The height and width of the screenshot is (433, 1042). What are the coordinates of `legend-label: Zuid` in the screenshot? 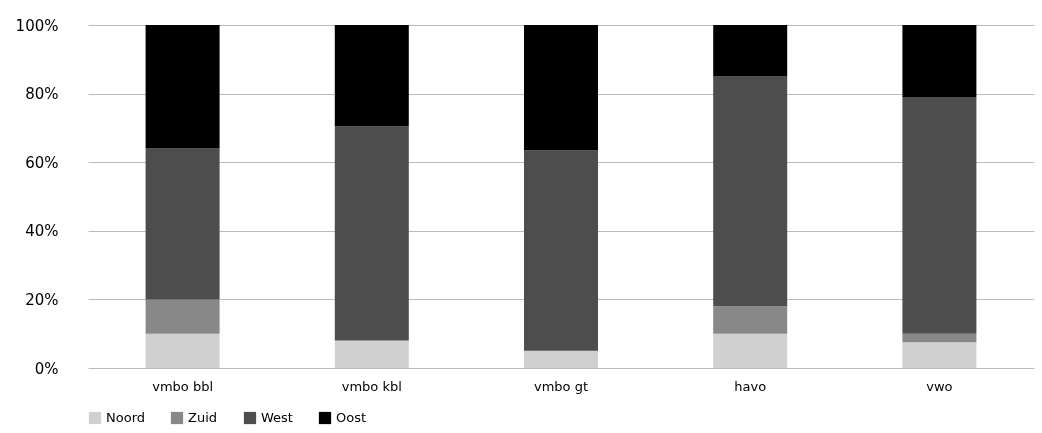 It's located at (203, 417).